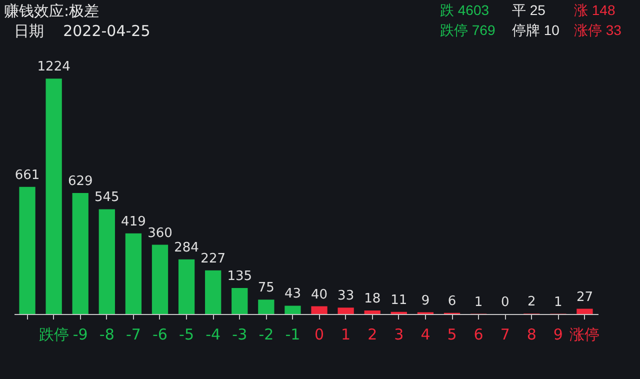  What do you see at coordinates (479, 335) in the screenshot?
I see `x-tick-label: 6` at bounding box center [479, 335].